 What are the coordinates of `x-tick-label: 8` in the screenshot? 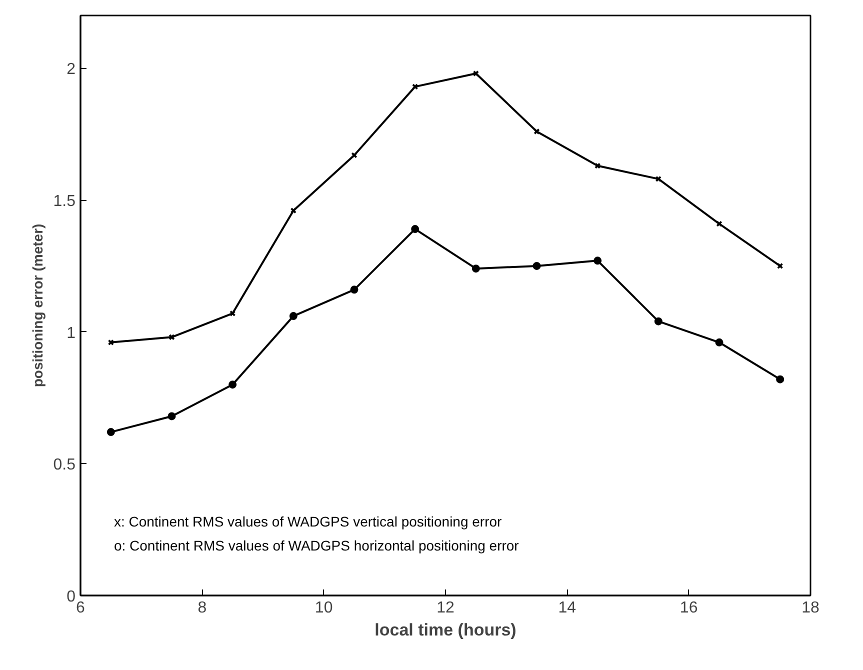 It's located at (202, 608).